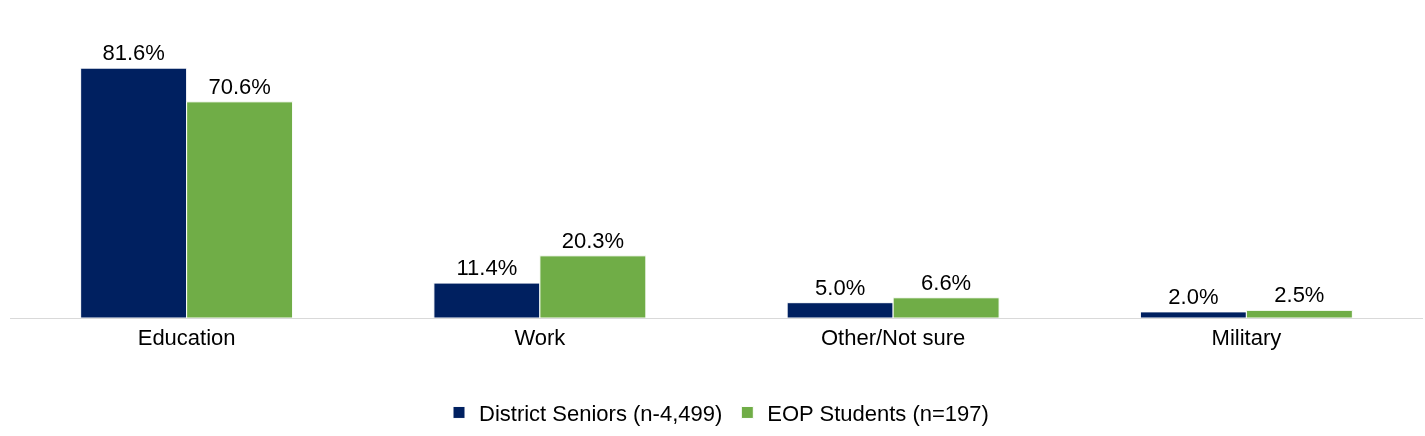 Image resolution: width=1425 pixels, height=436 pixels. Describe the element at coordinates (1299, 295) in the screenshot. I see `data-label: 2.5%` at that location.